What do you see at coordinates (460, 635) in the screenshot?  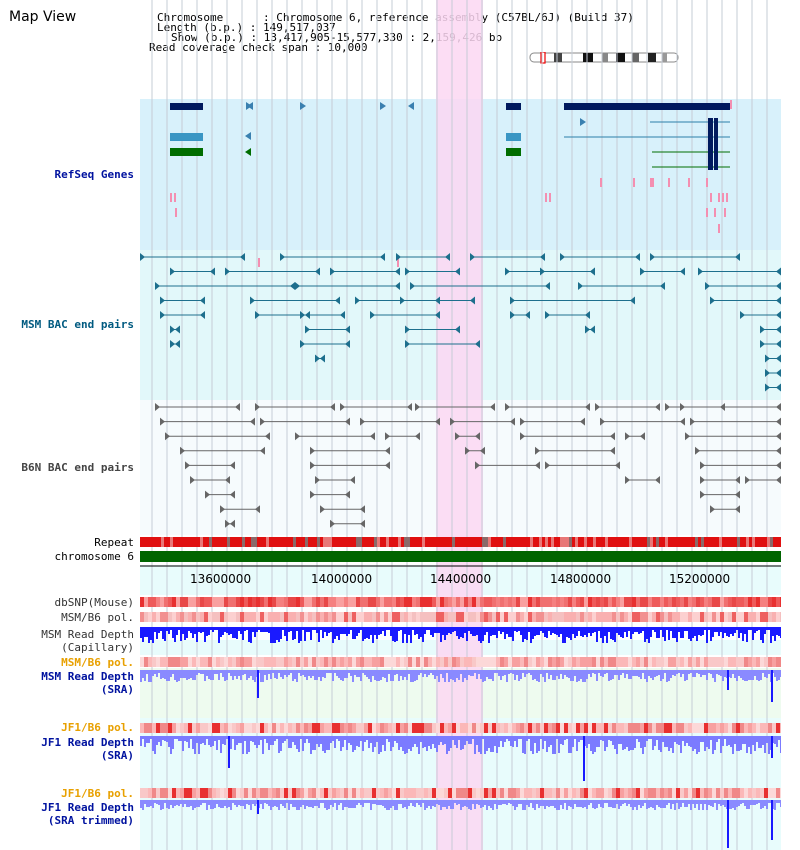 I see `msm-read-depth-capillary` at bounding box center [460, 635].